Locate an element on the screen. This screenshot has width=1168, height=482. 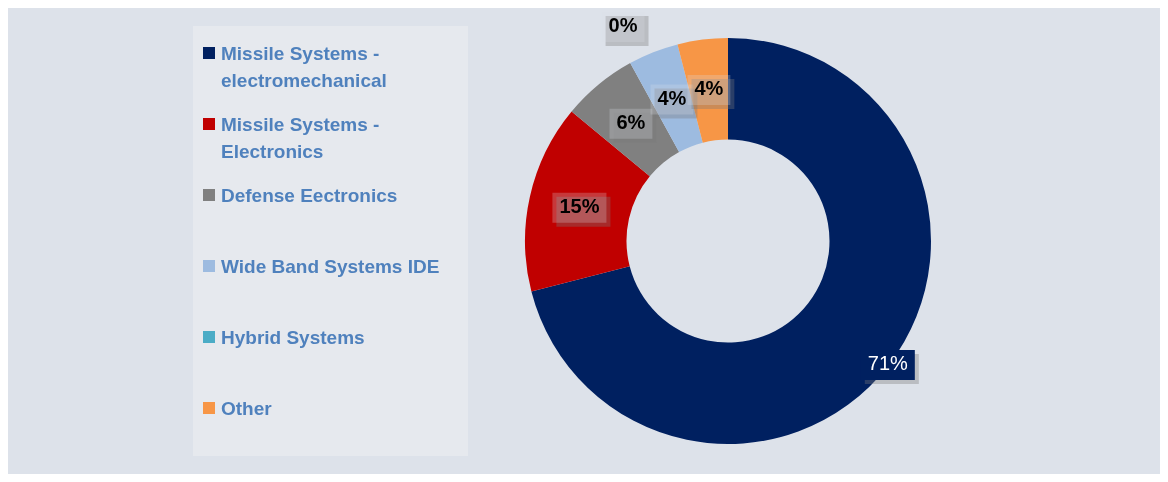
text: 0% is located at coordinates (623, 25).